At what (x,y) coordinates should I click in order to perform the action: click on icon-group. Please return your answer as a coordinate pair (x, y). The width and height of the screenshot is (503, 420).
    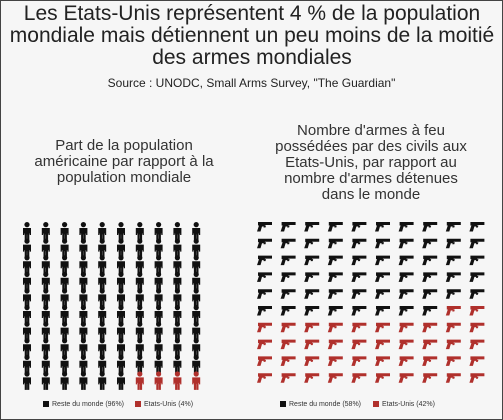
    Looking at the image, I should click on (371, 269).